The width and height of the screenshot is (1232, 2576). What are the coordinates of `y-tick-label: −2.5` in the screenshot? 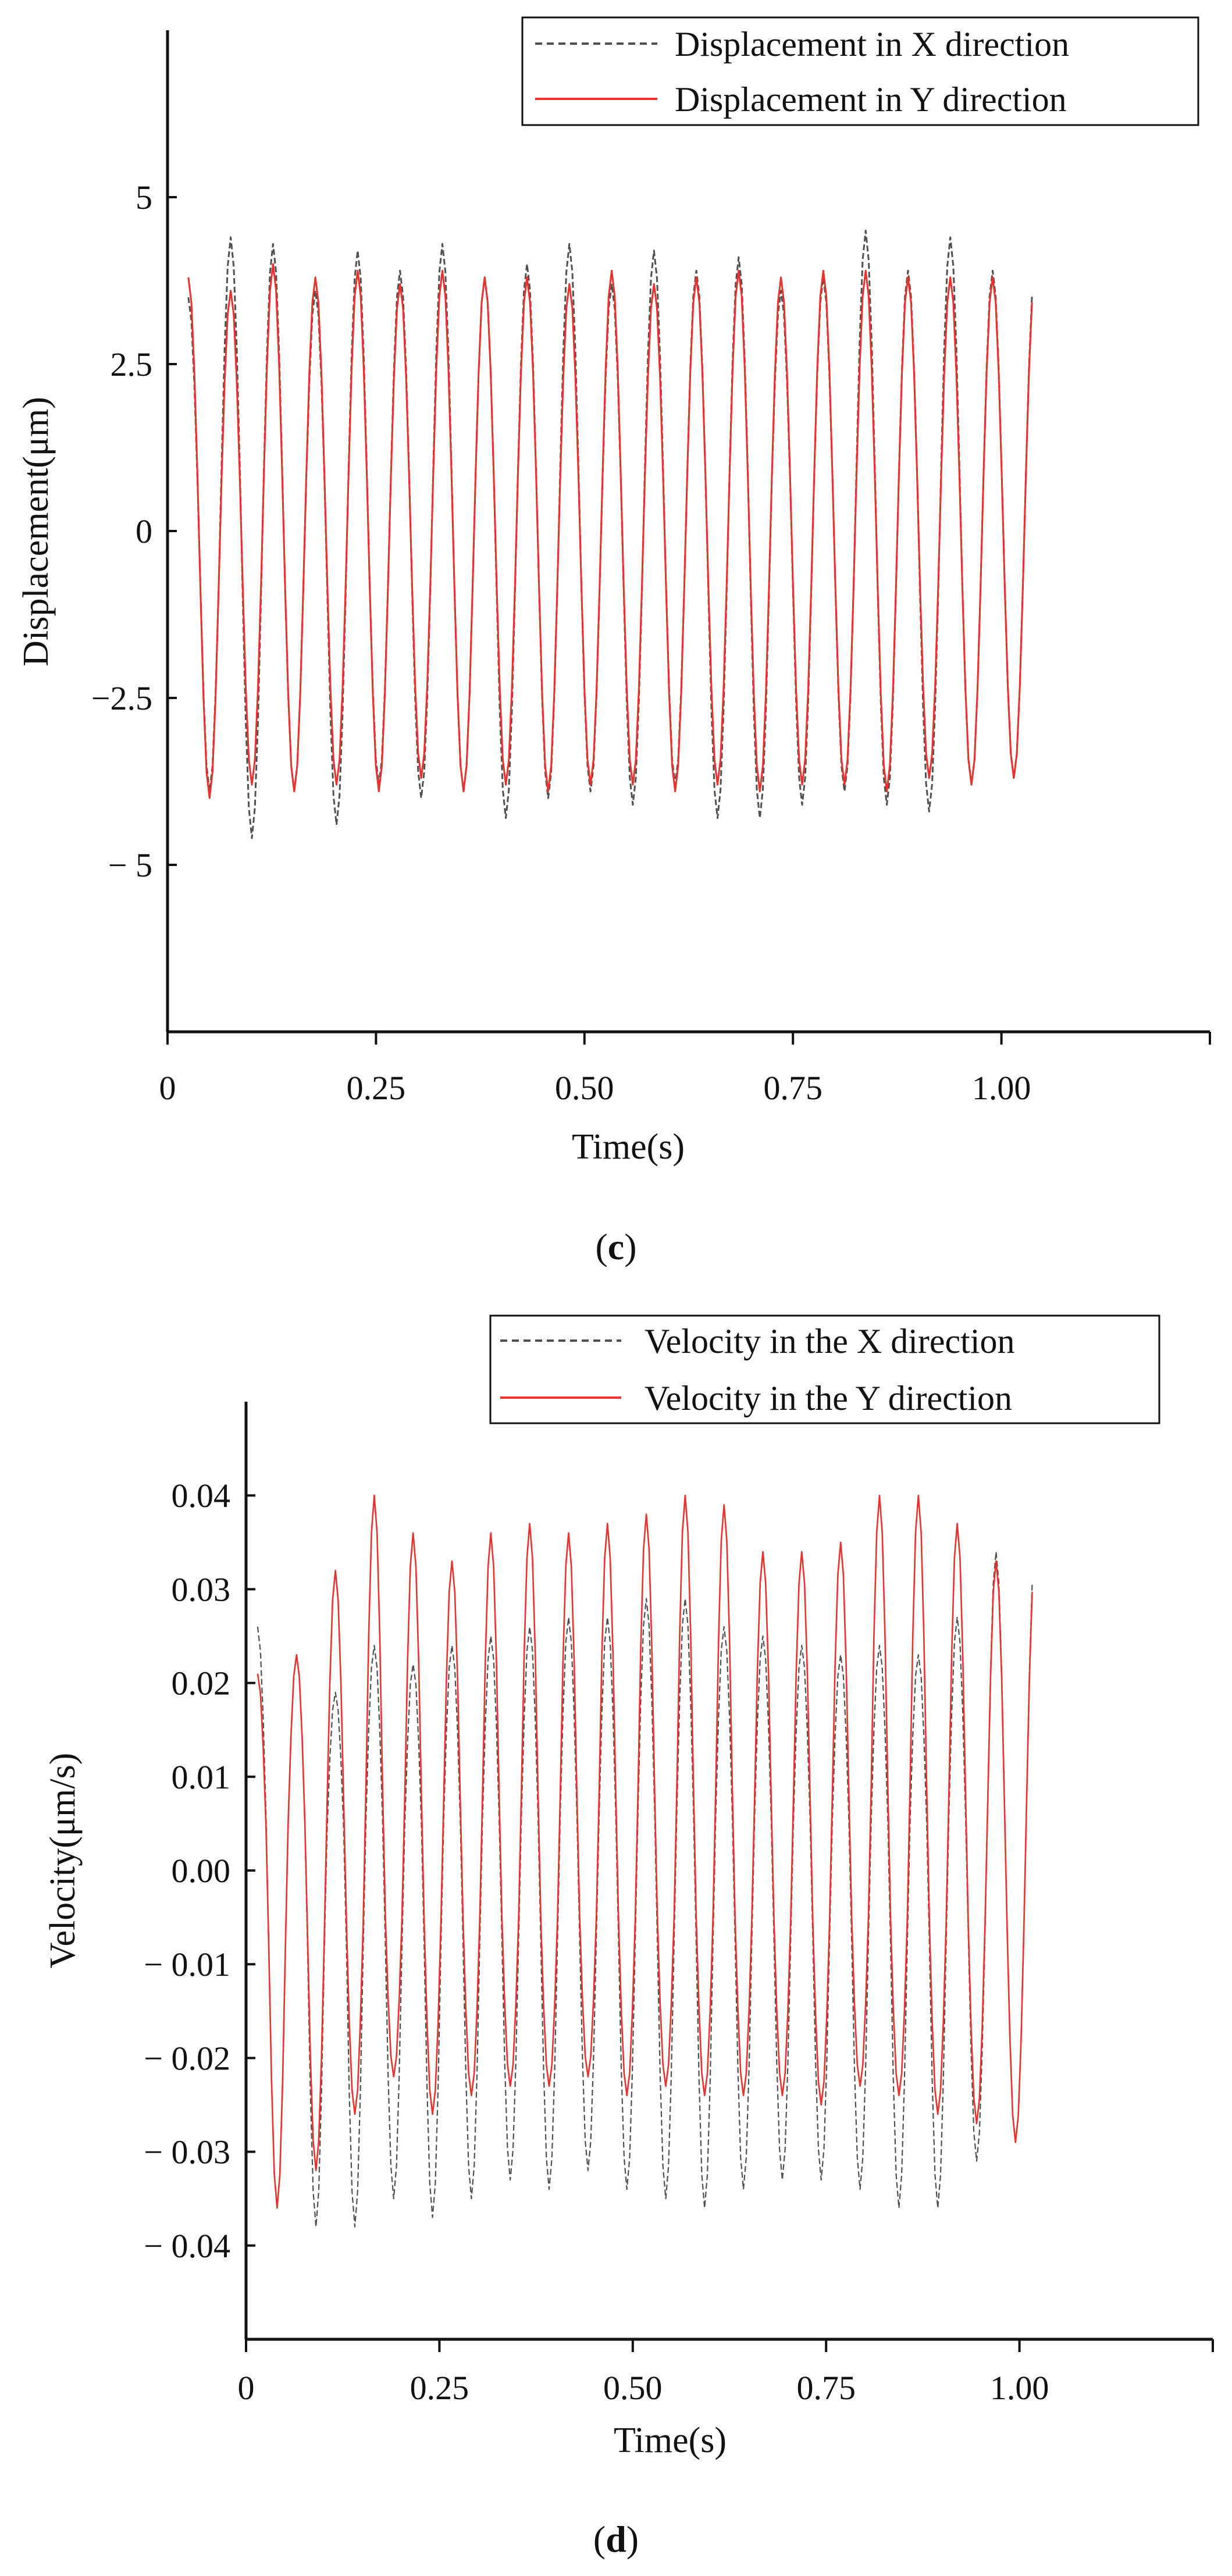 It's located at (121, 698).